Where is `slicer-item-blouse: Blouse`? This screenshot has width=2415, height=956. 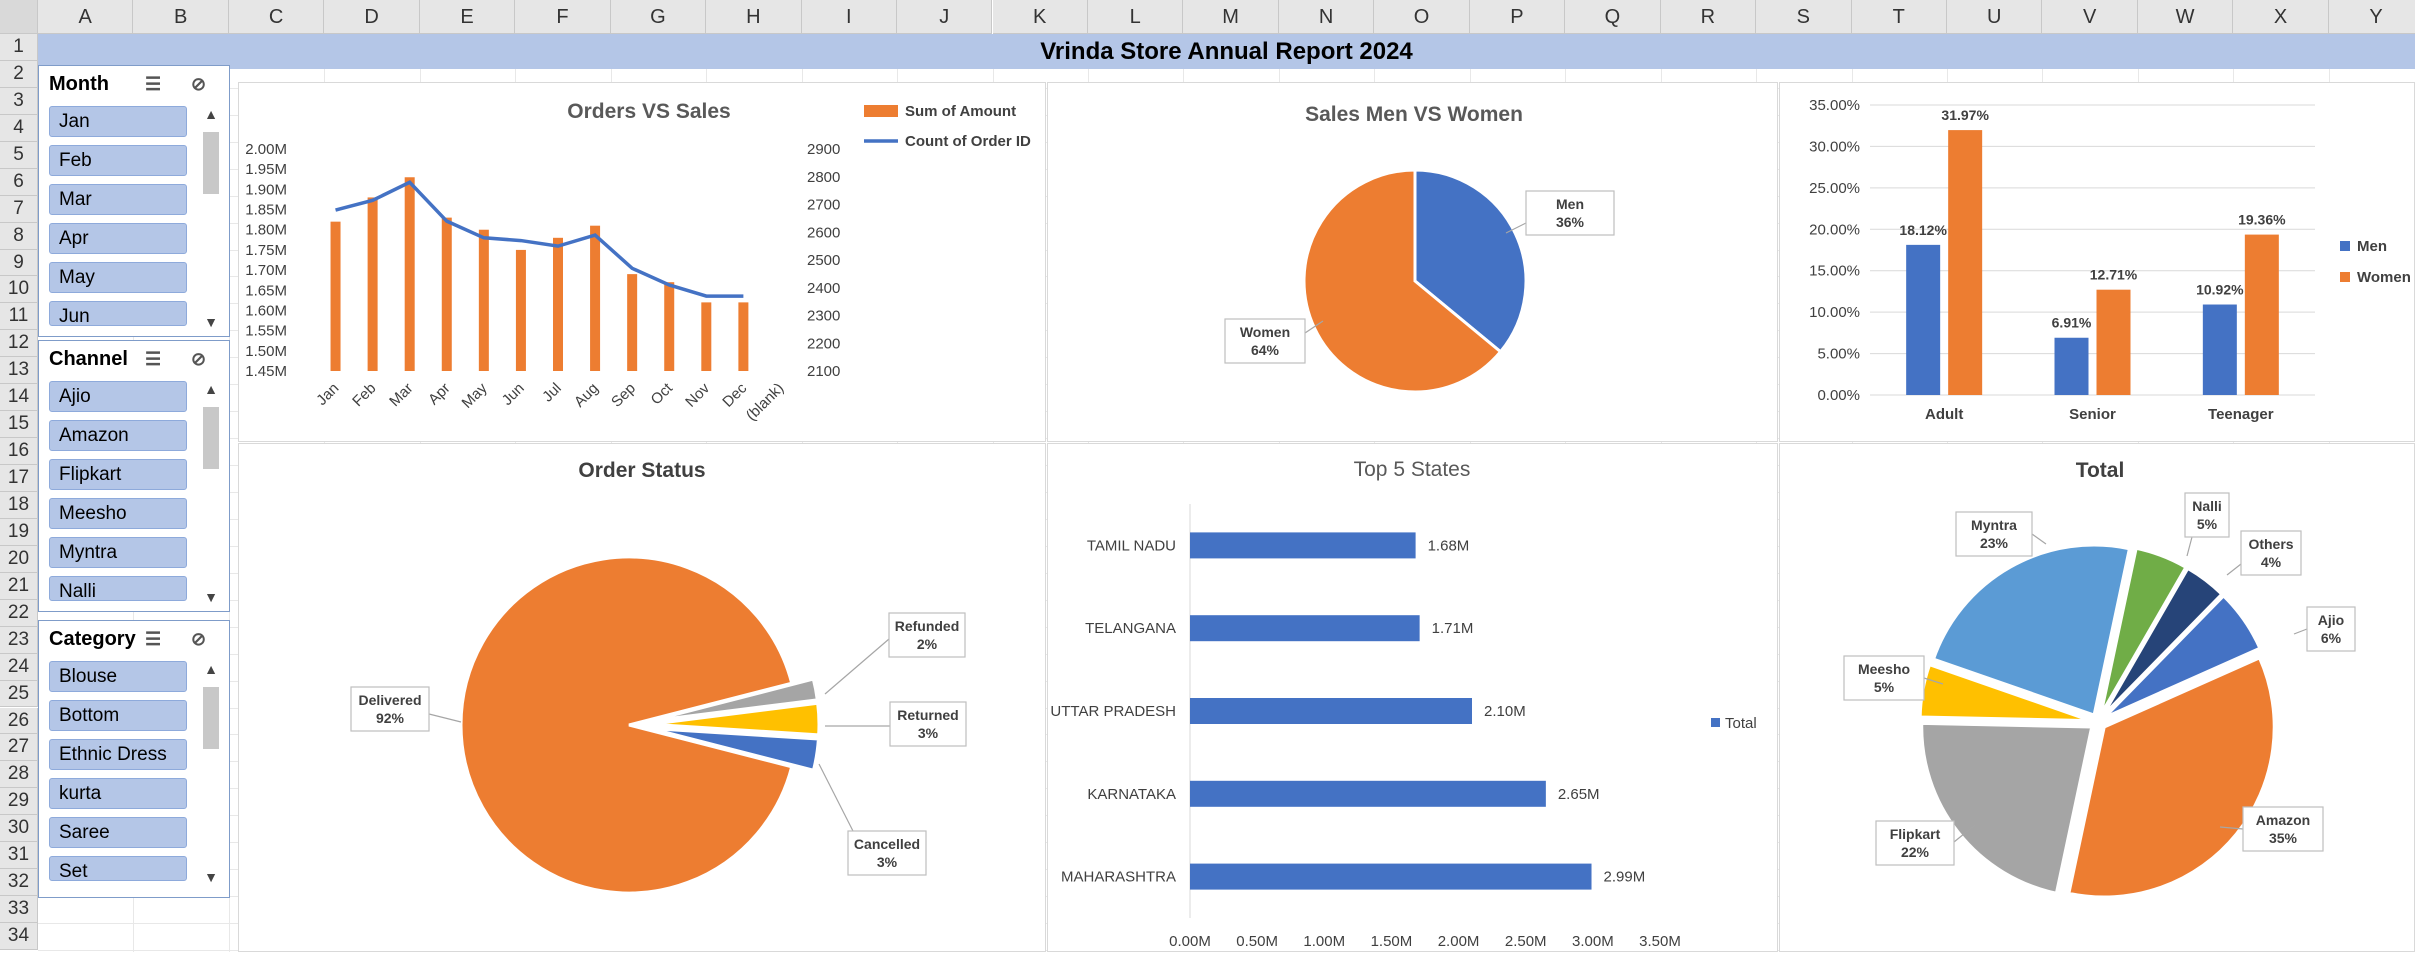 slicer-item-blouse: Blouse is located at coordinates (118, 676).